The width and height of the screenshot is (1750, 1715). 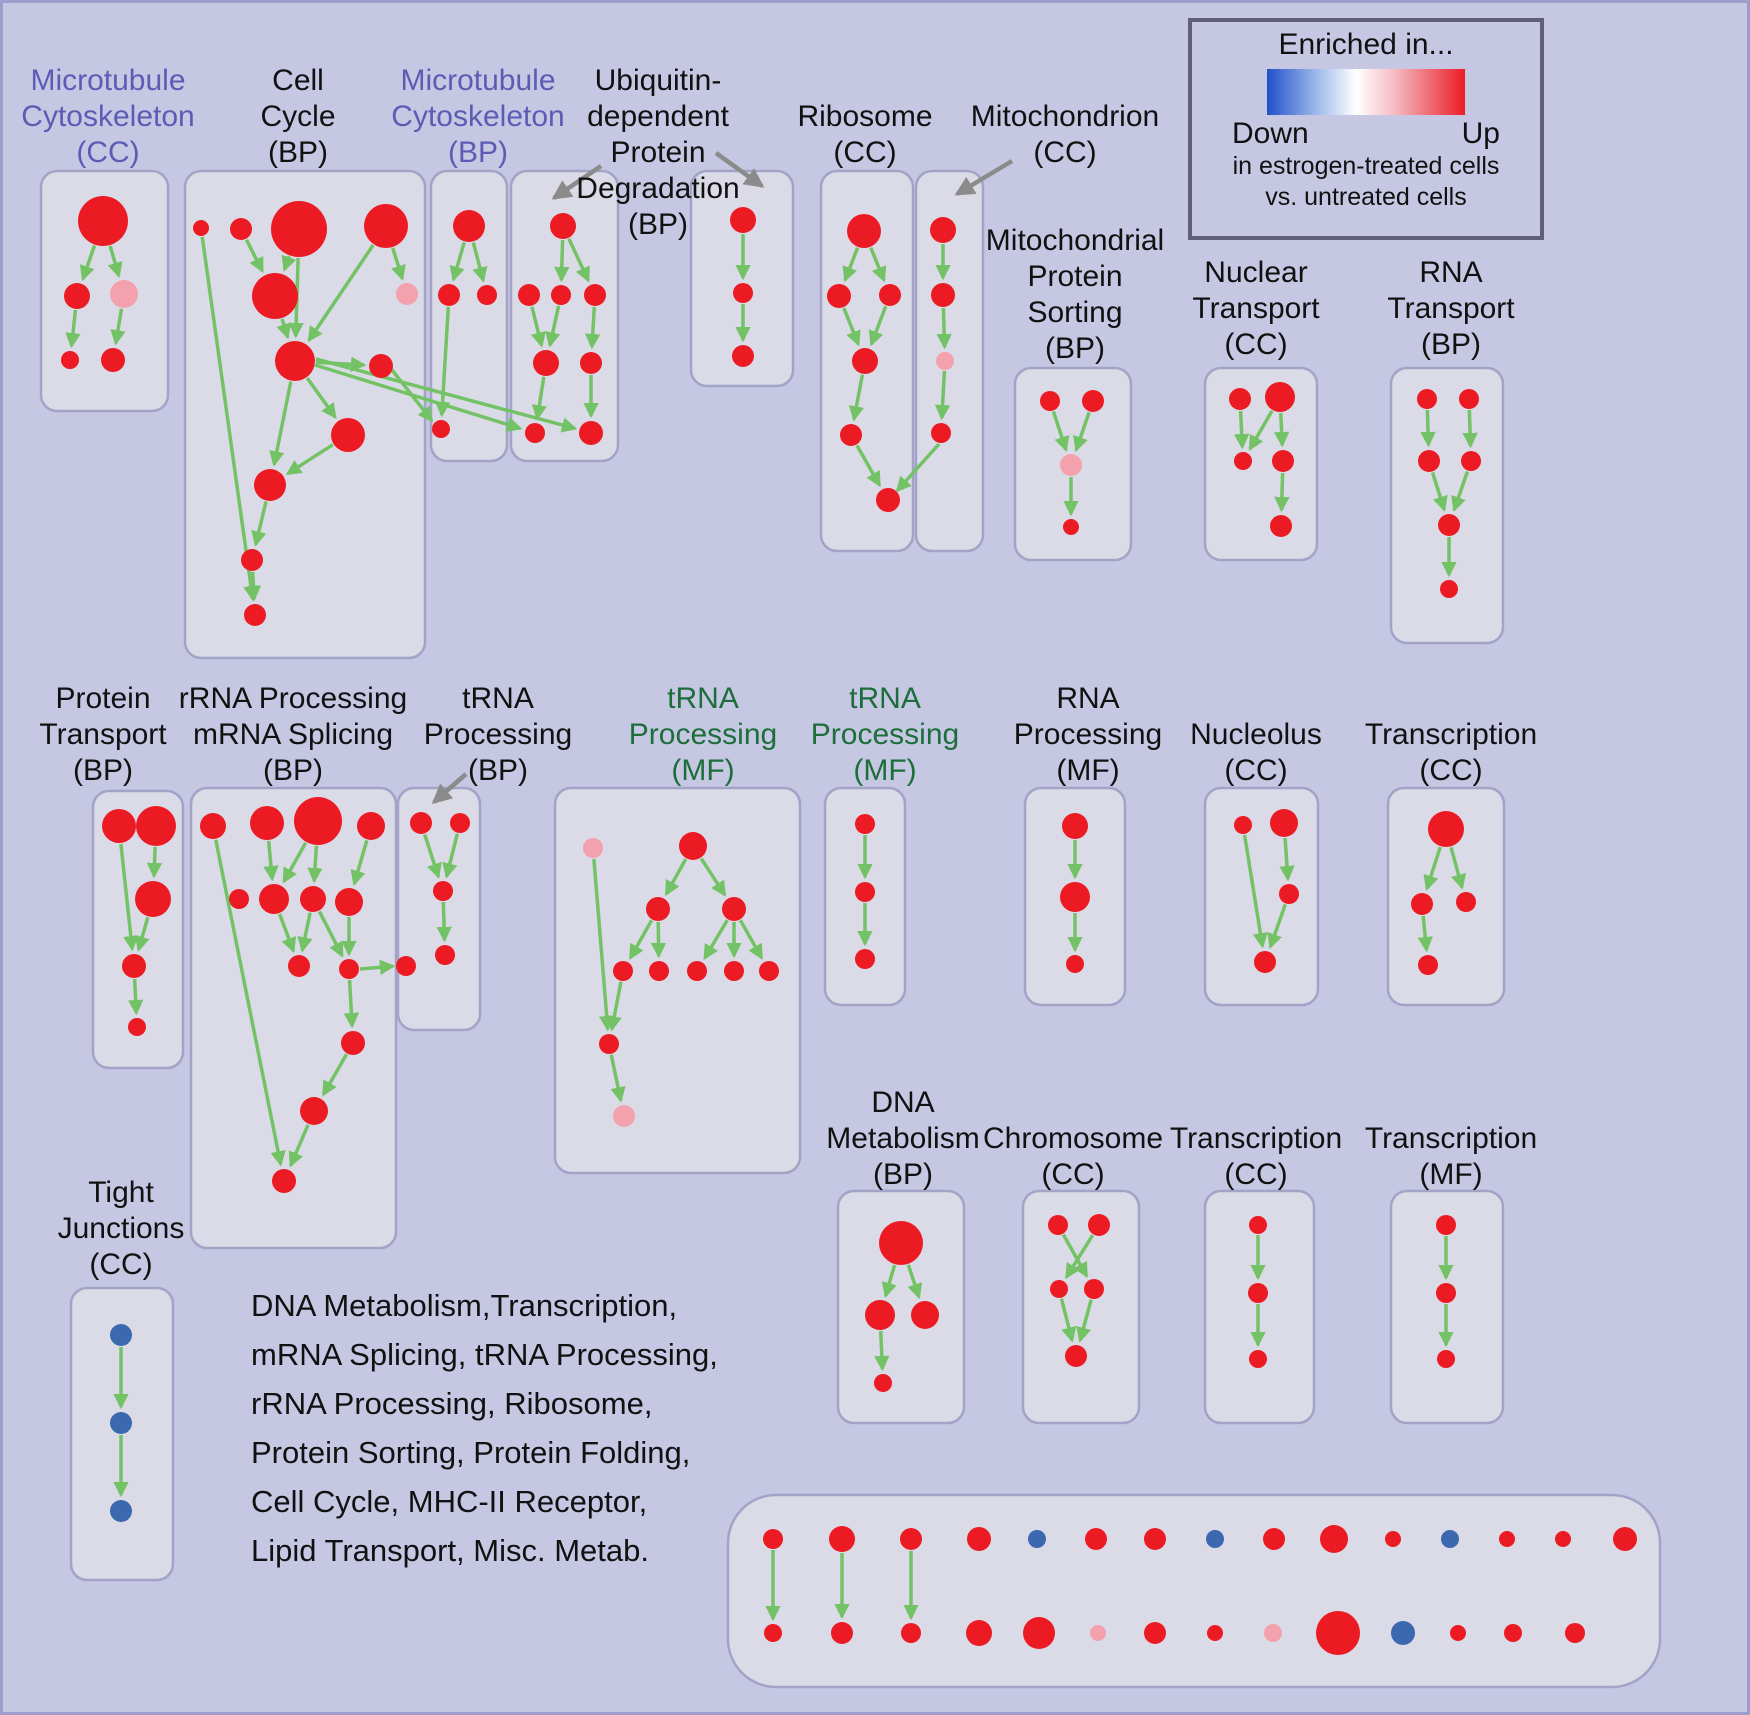 What do you see at coordinates (449, 1501) in the screenshot?
I see `misc-groups-label-line: Cell Cycle, MHC-II Receptor,` at bounding box center [449, 1501].